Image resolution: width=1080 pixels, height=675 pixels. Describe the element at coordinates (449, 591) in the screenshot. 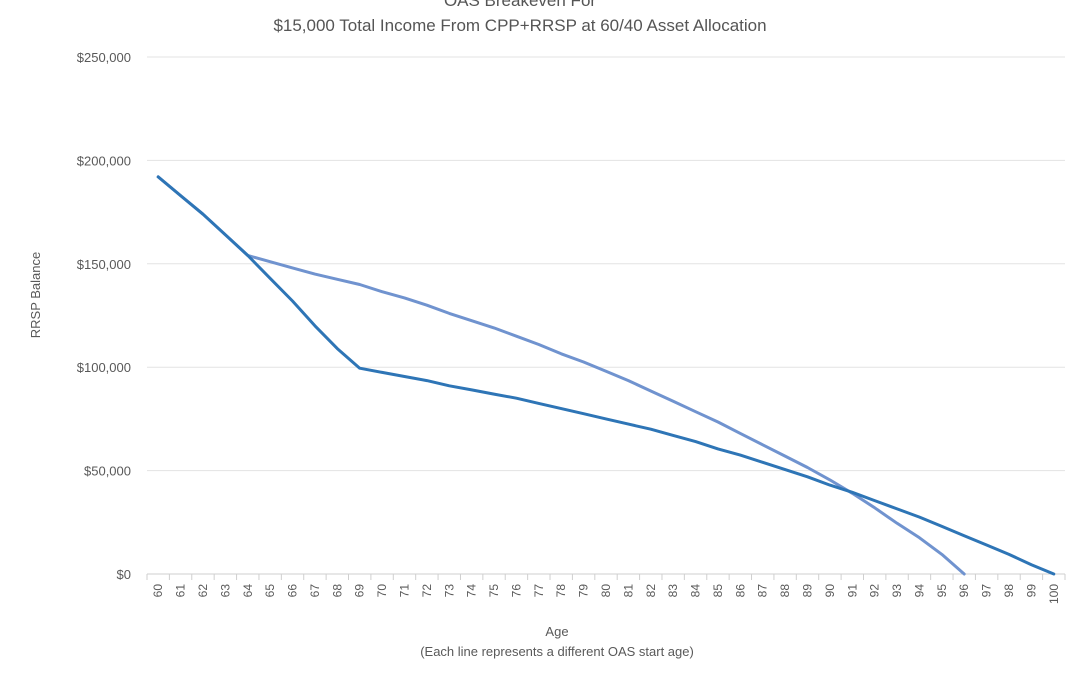

I see `x-tick-label: 73` at that location.